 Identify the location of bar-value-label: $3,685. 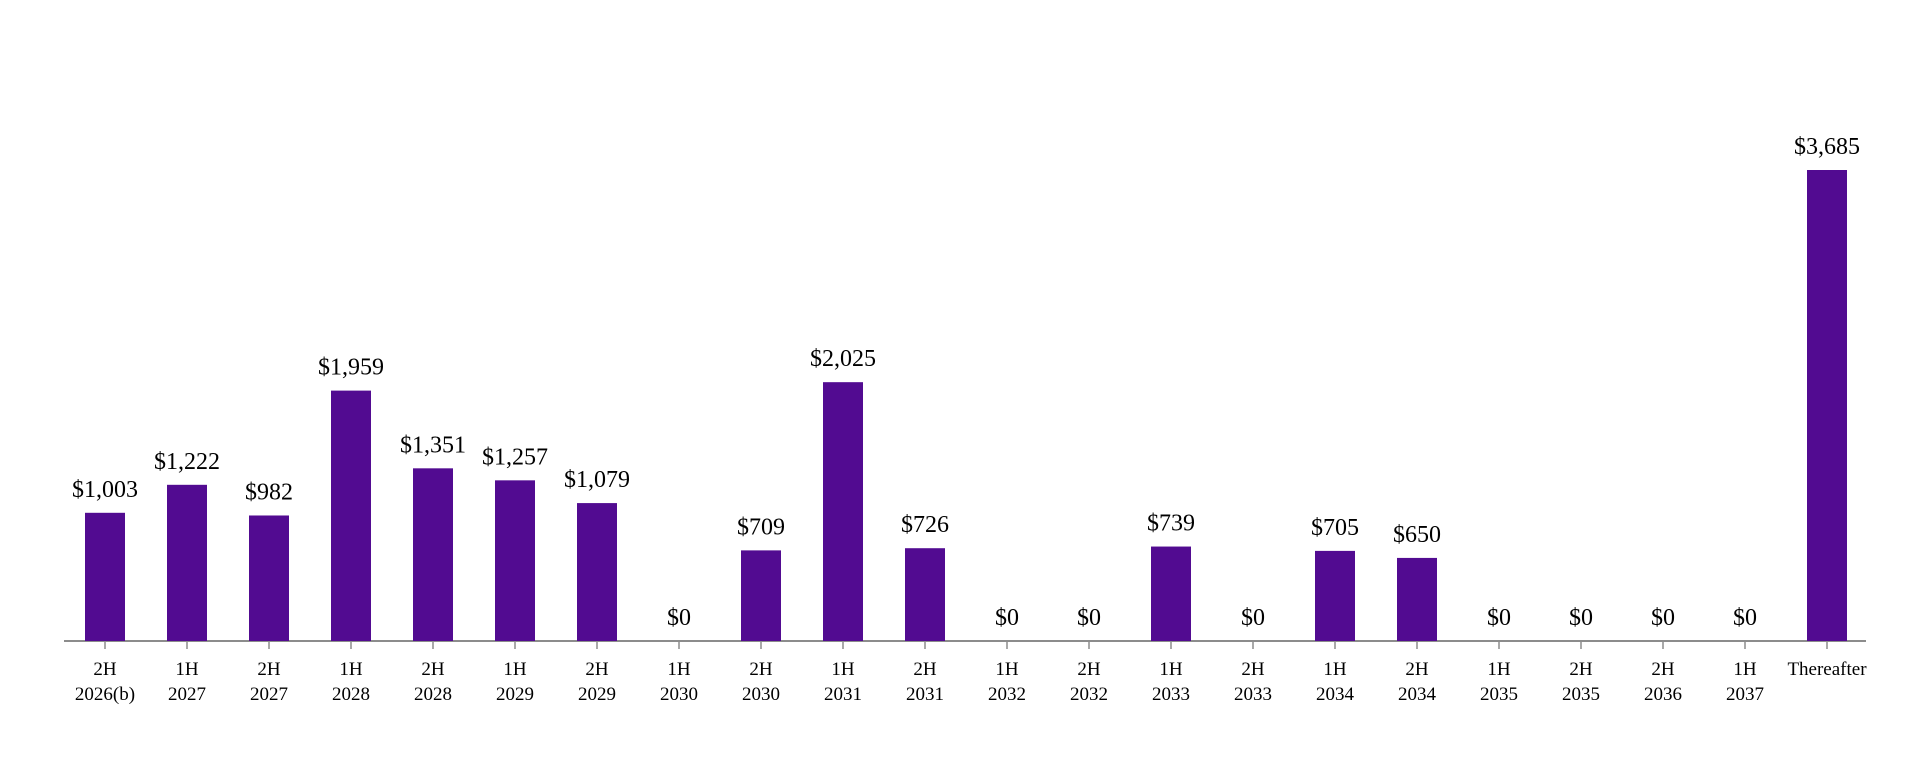
(1827, 147).